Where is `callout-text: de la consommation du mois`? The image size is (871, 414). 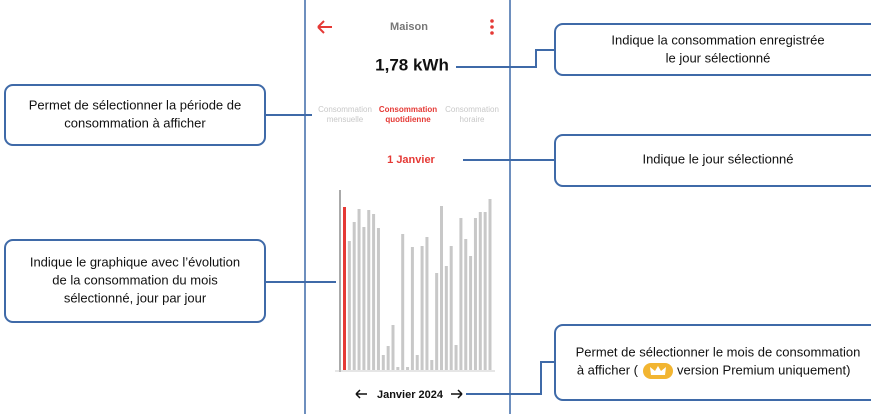
callout-text: de la consommation du mois is located at coordinates (135, 279).